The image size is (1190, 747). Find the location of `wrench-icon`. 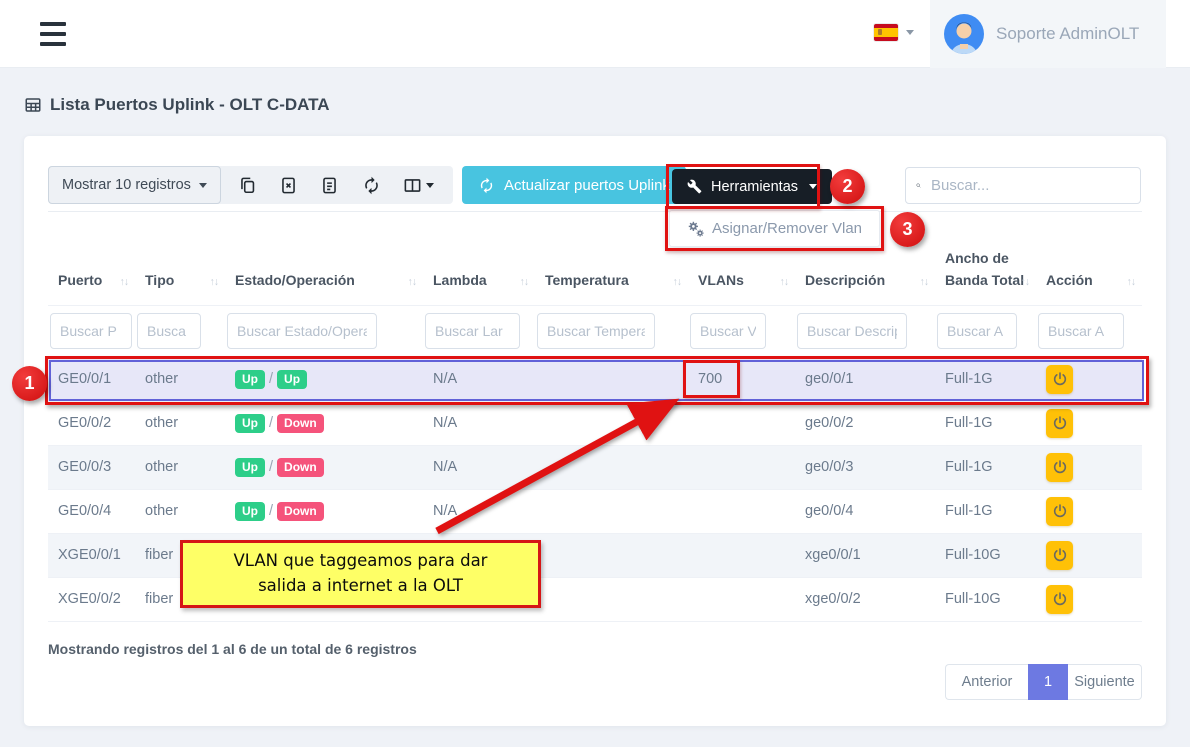

wrench-icon is located at coordinates (694, 186).